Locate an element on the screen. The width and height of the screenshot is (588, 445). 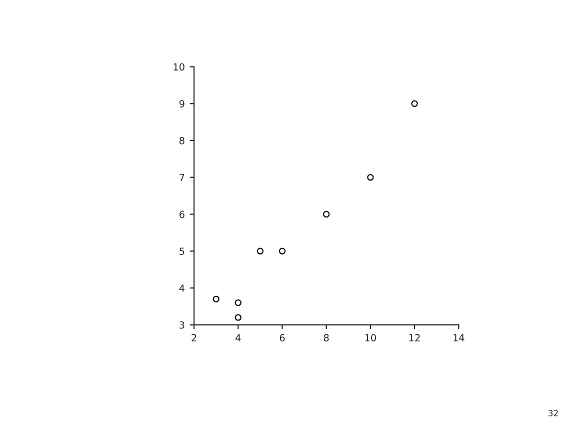
x-tick-label: 10 is located at coordinates (370, 338).